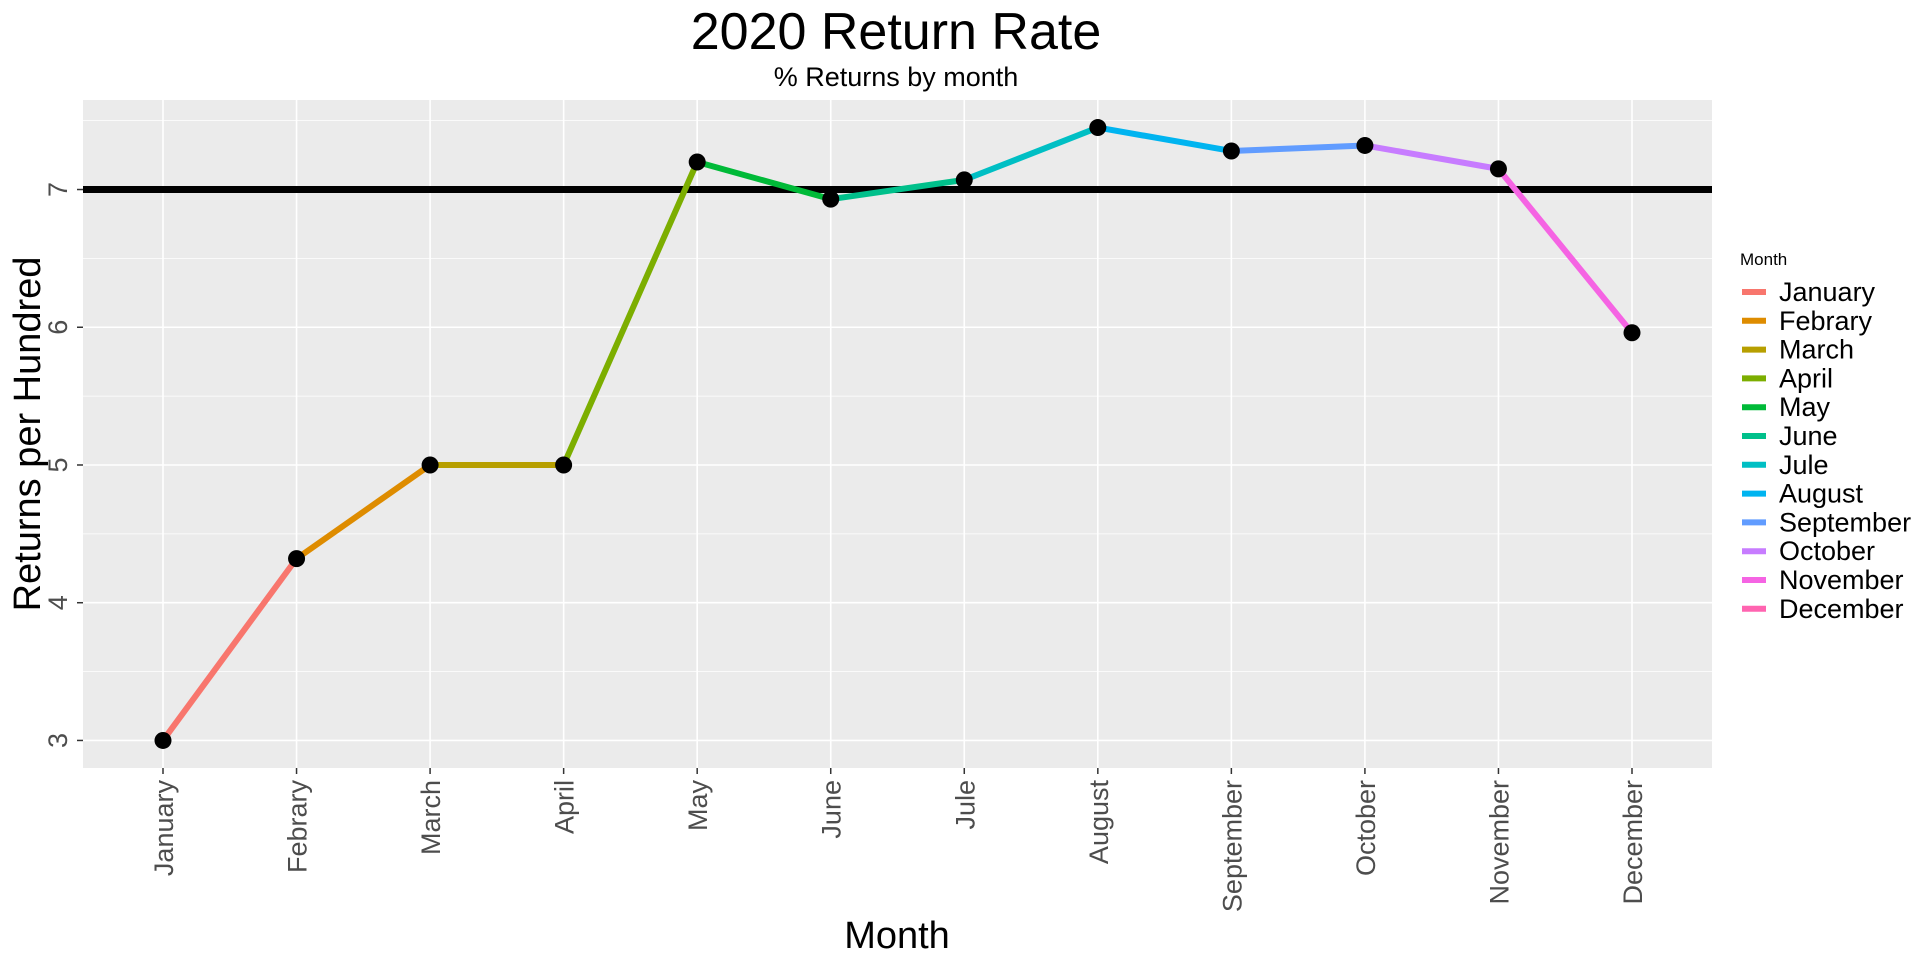 The image size is (1920, 960). Describe the element at coordinates (1499, 842) in the screenshot. I see `x-tick-label: November` at that location.